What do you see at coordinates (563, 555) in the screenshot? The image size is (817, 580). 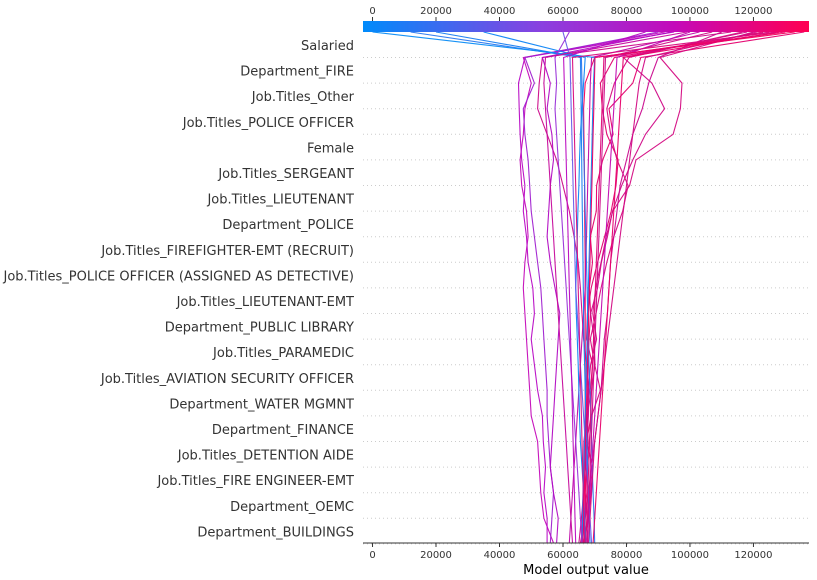 I see `x-tick-label: 60000` at bounding box center [563, 555].